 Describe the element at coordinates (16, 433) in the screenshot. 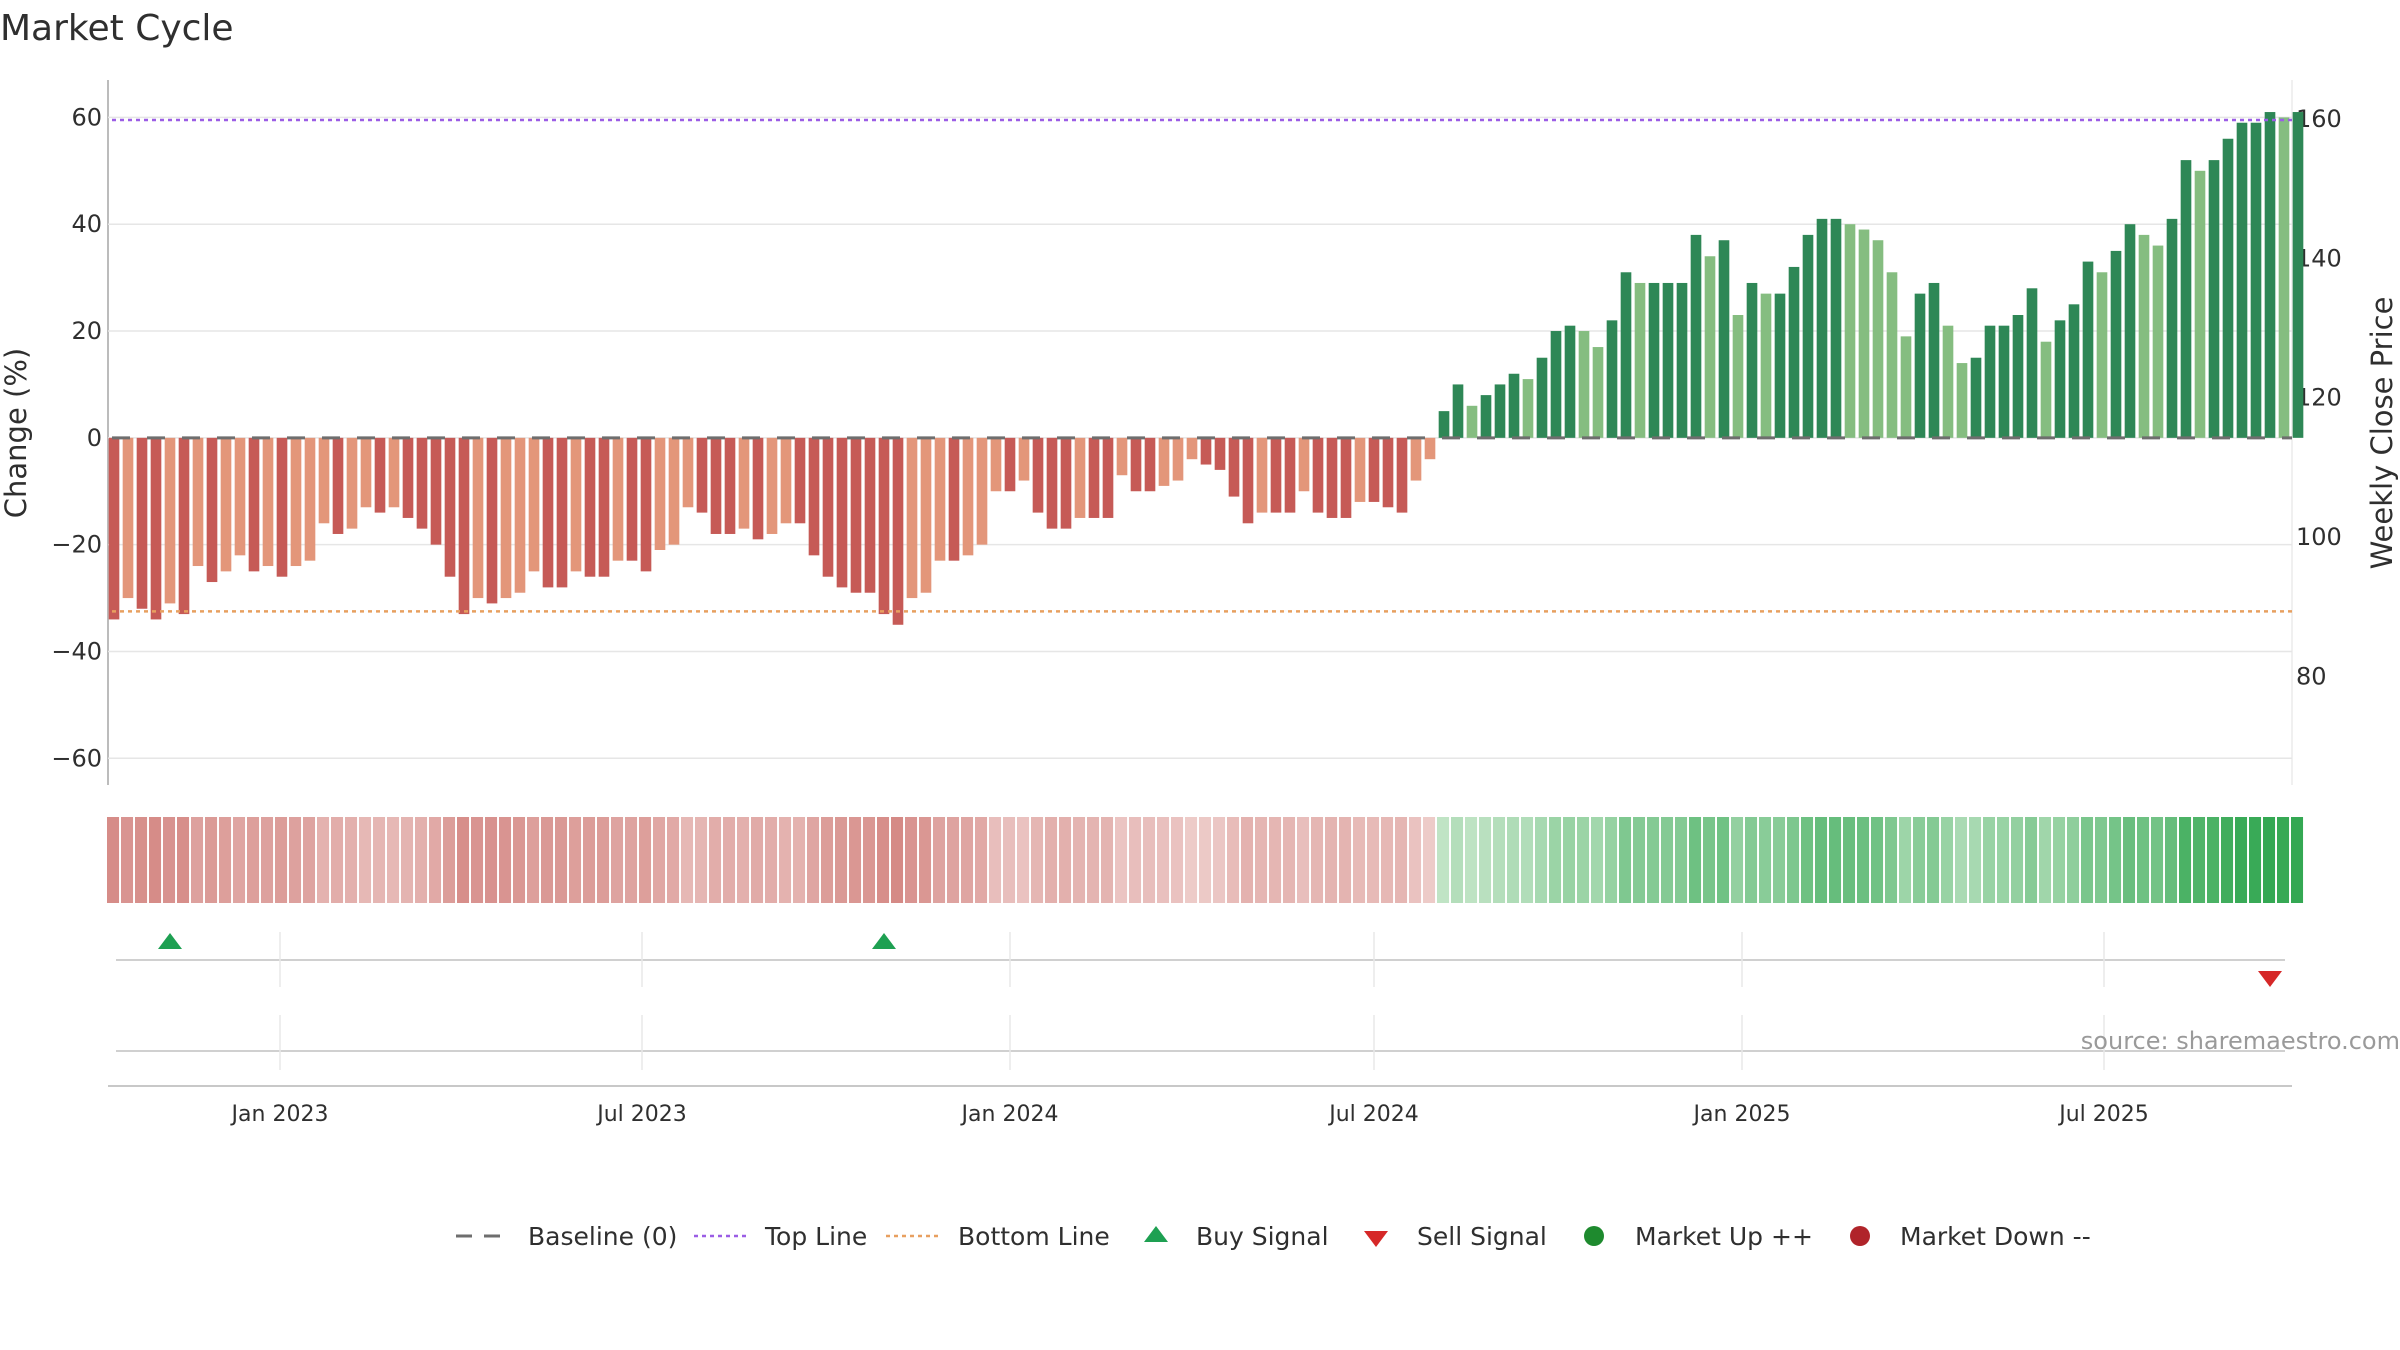

I see `y-axis-title: Change (%)` at that location.